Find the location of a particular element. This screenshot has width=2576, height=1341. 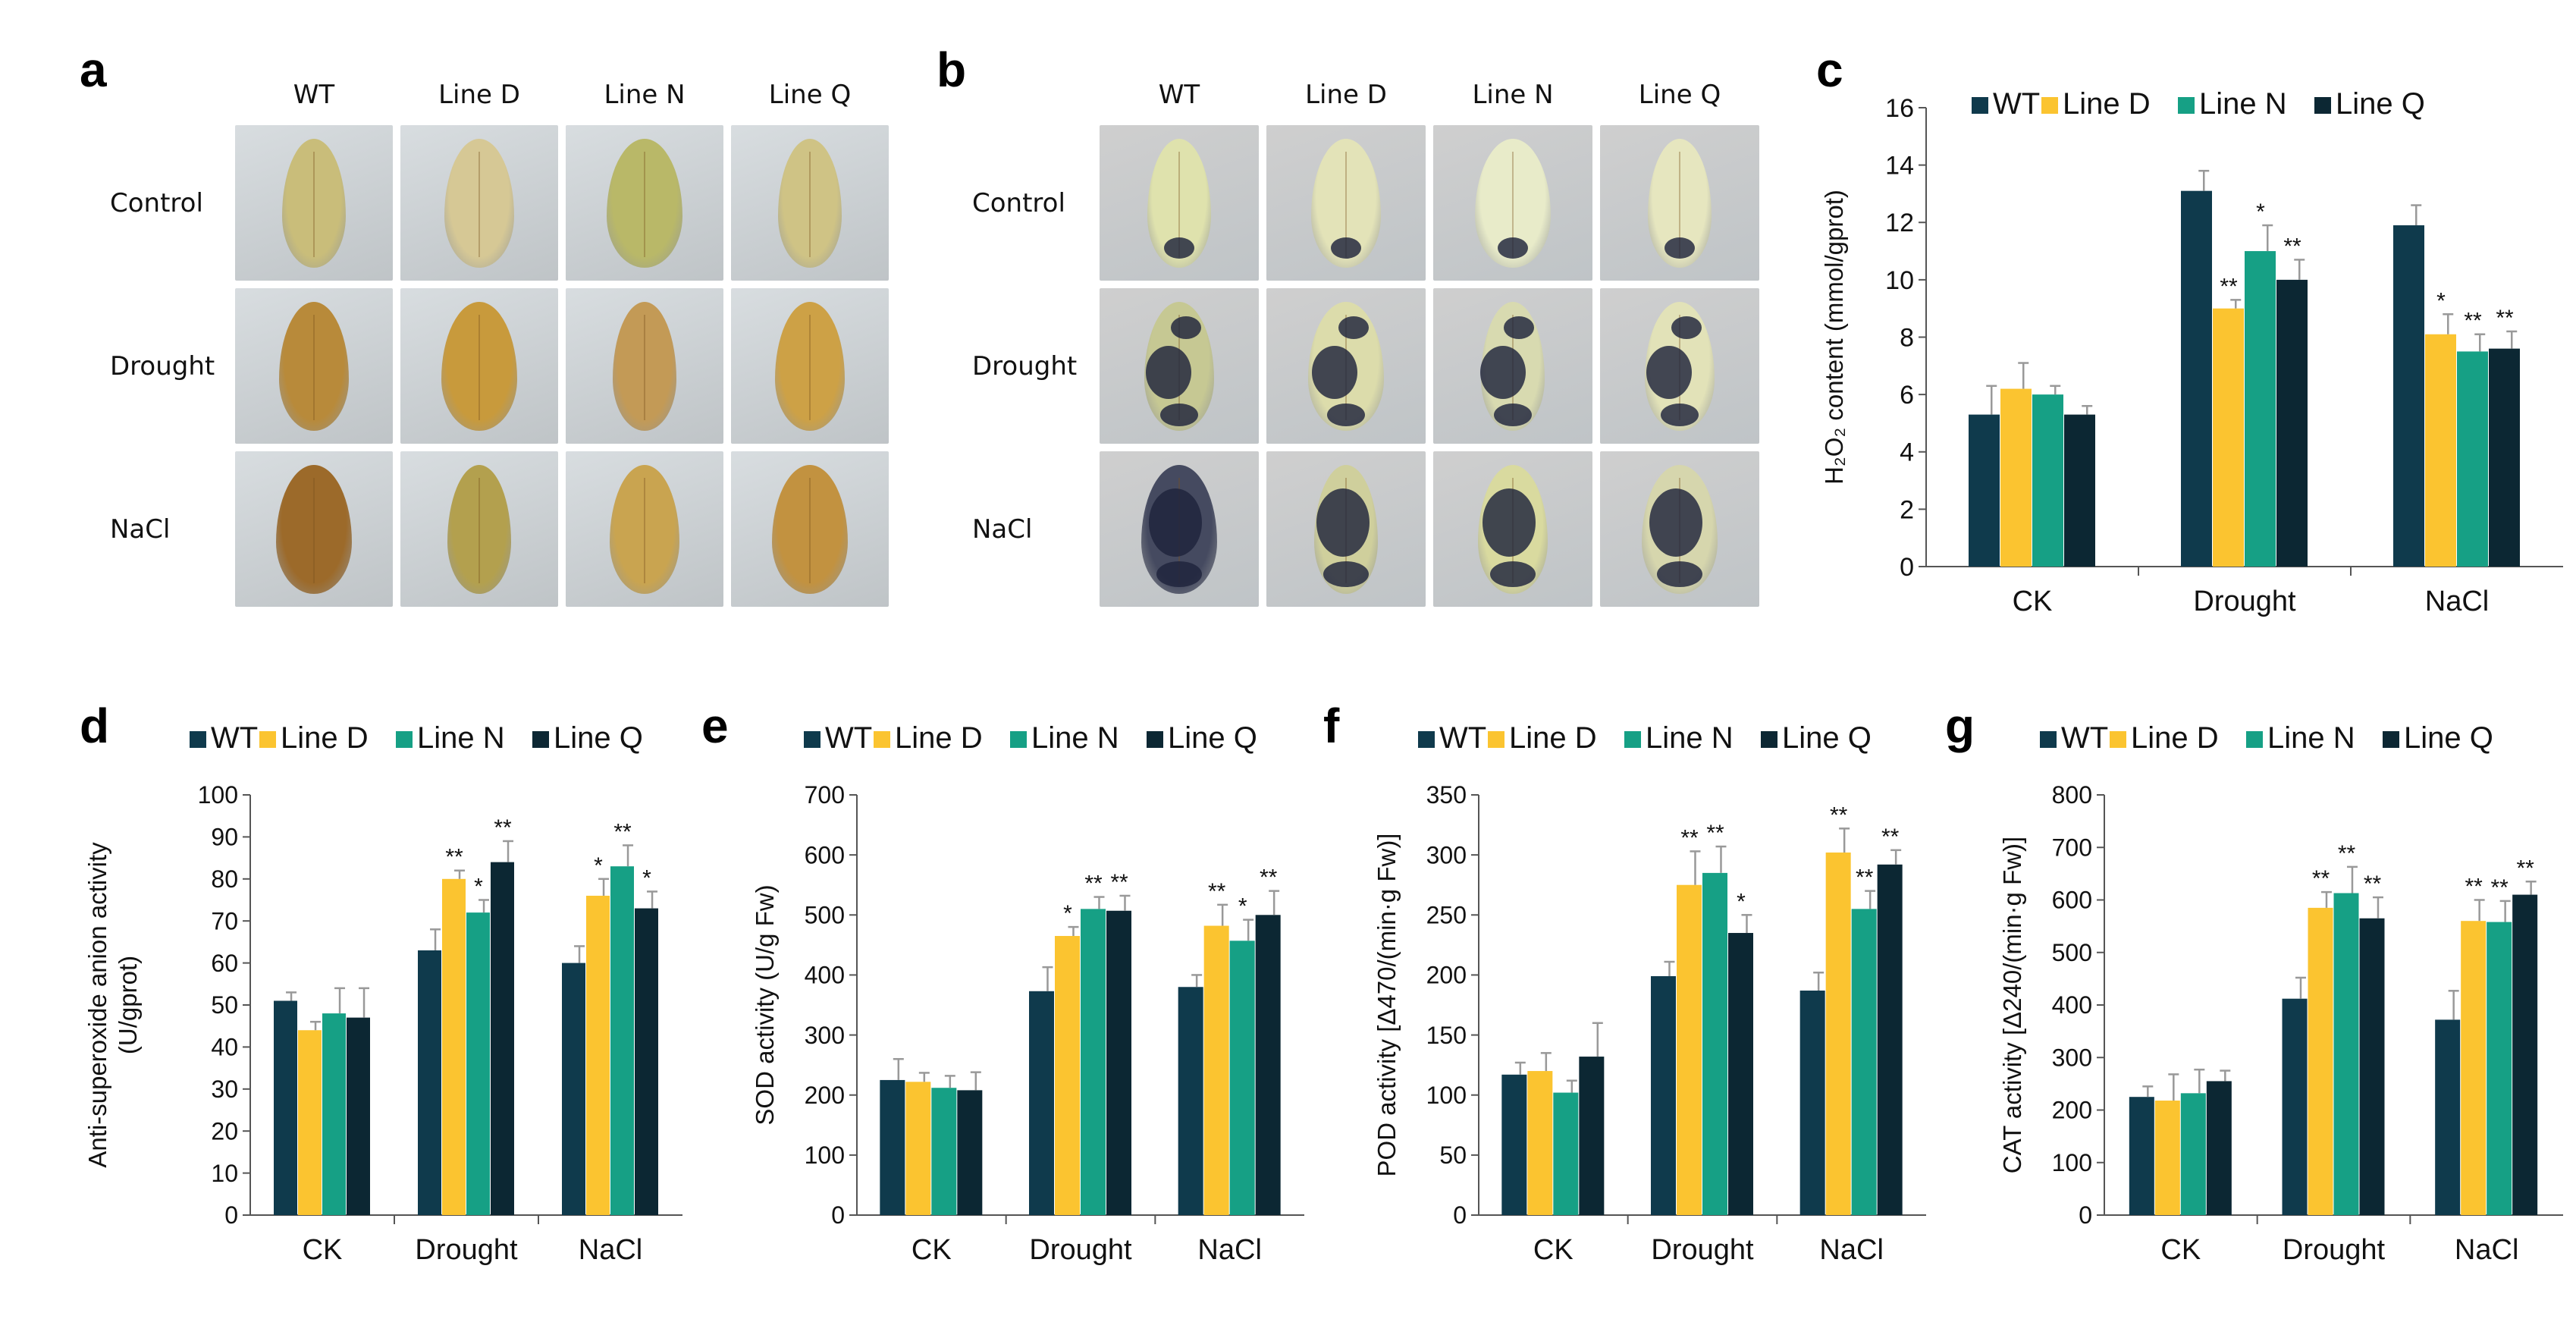

y-tick-label: 20 is located at coordinates (224, 1131).